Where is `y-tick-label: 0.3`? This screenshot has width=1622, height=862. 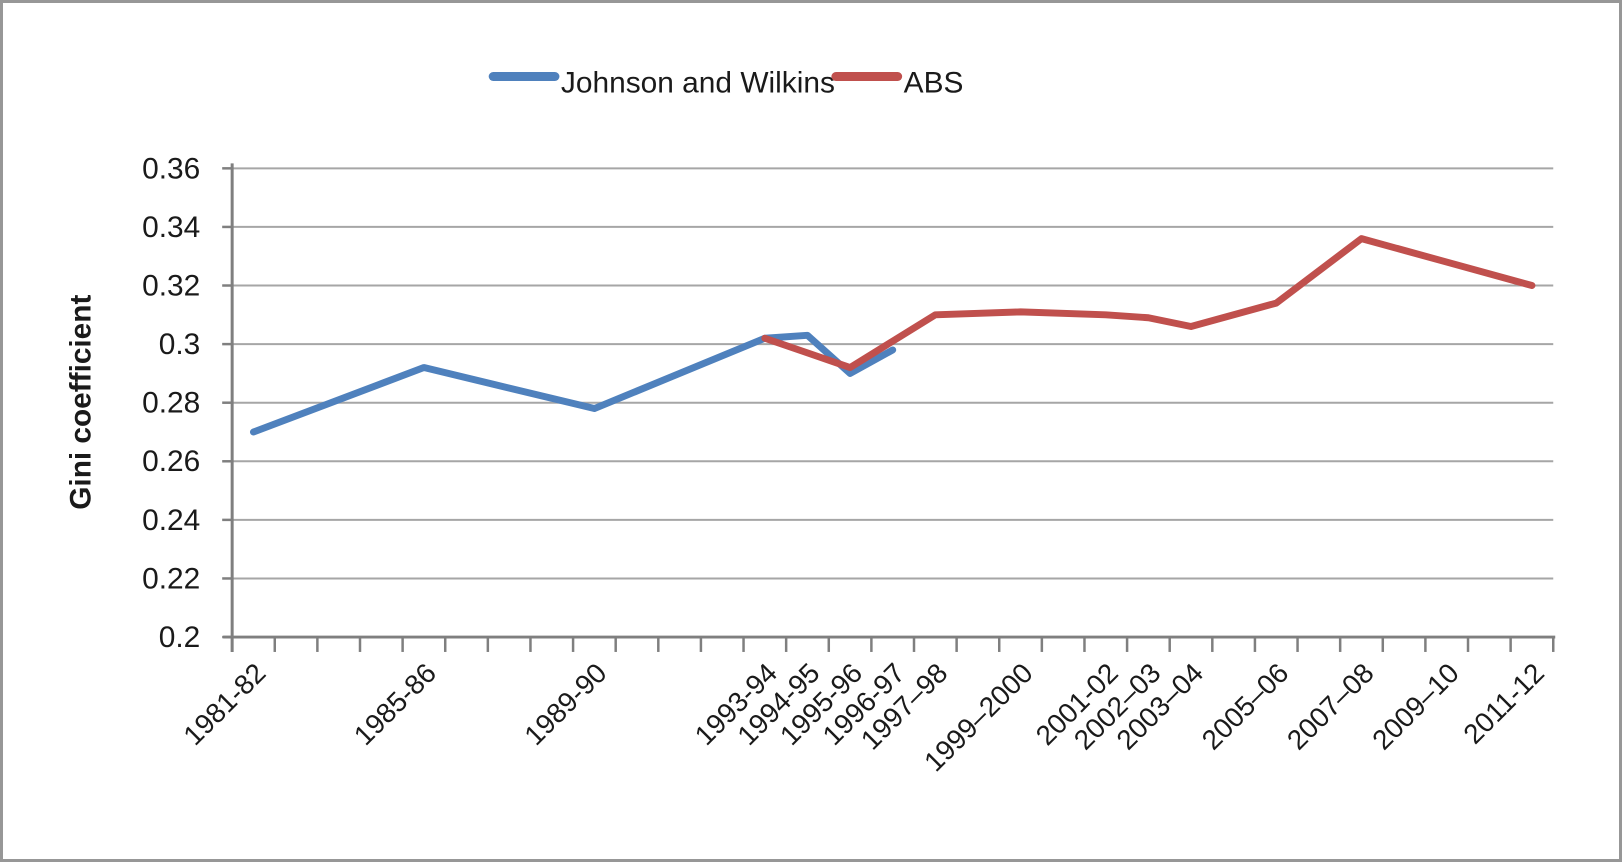 y-tick-label: 0.3 is located at coordinates (180, 344).